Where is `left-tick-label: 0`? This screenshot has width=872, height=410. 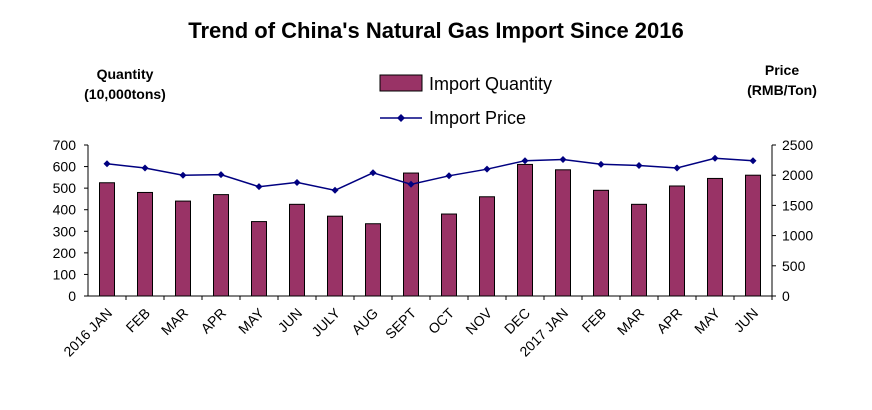 left-tick-label: 0 is located at coordinates (72, 296).